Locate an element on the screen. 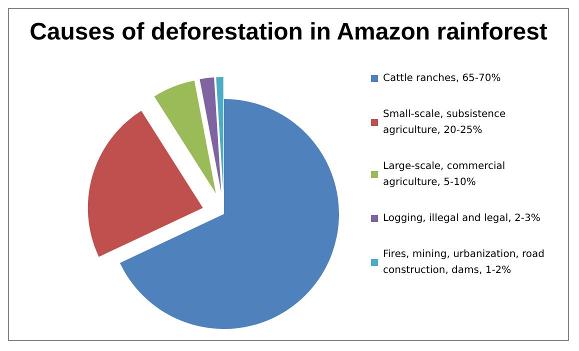  legend-label: Cattle ranches, 65-70% is located at coordinates (442, 78).